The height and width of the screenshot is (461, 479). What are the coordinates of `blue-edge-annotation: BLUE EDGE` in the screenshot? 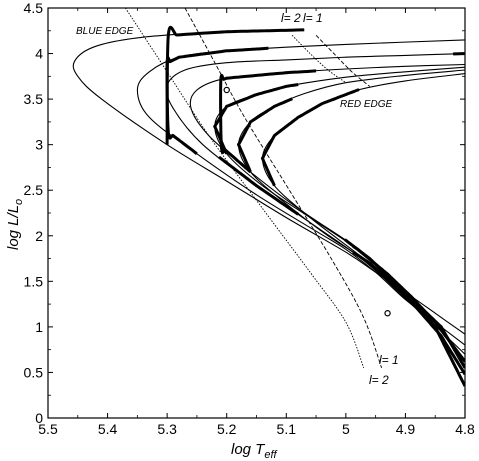 It's located at (105, 31).